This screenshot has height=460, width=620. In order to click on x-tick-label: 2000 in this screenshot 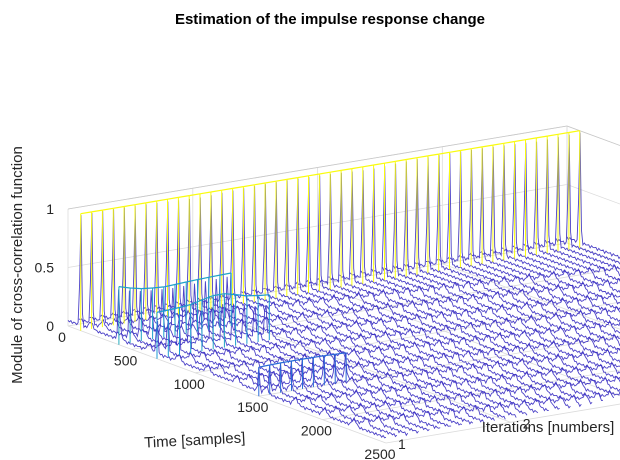, I will do `click(316, 431)`.